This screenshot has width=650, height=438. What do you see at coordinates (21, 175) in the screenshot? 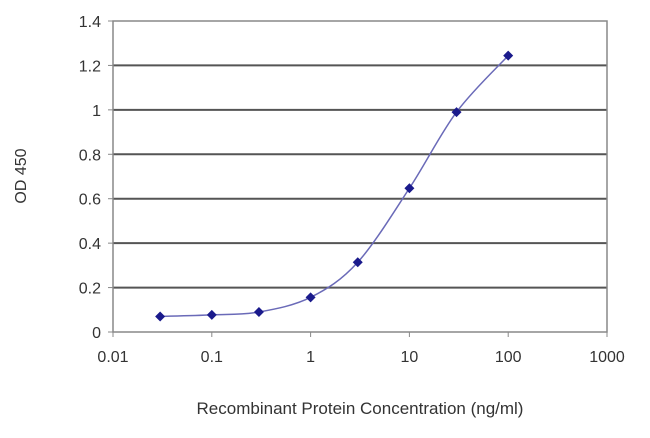
I see `y-axis-label: OD 450` at bounding box center [21, 175].